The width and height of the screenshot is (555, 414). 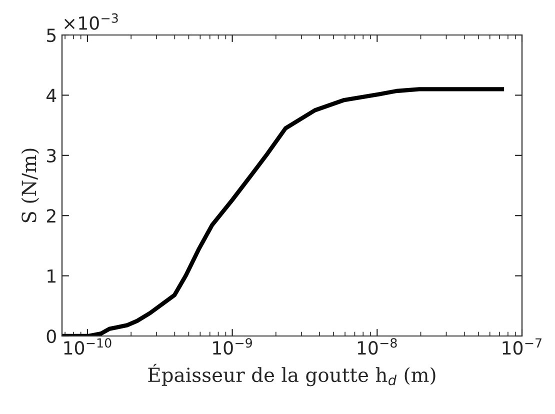 What do you see at coordinates (88, 346) in the screenshot?
I see `x-tick-label: 10$^{−10}$` at bounding box center [88, 346].